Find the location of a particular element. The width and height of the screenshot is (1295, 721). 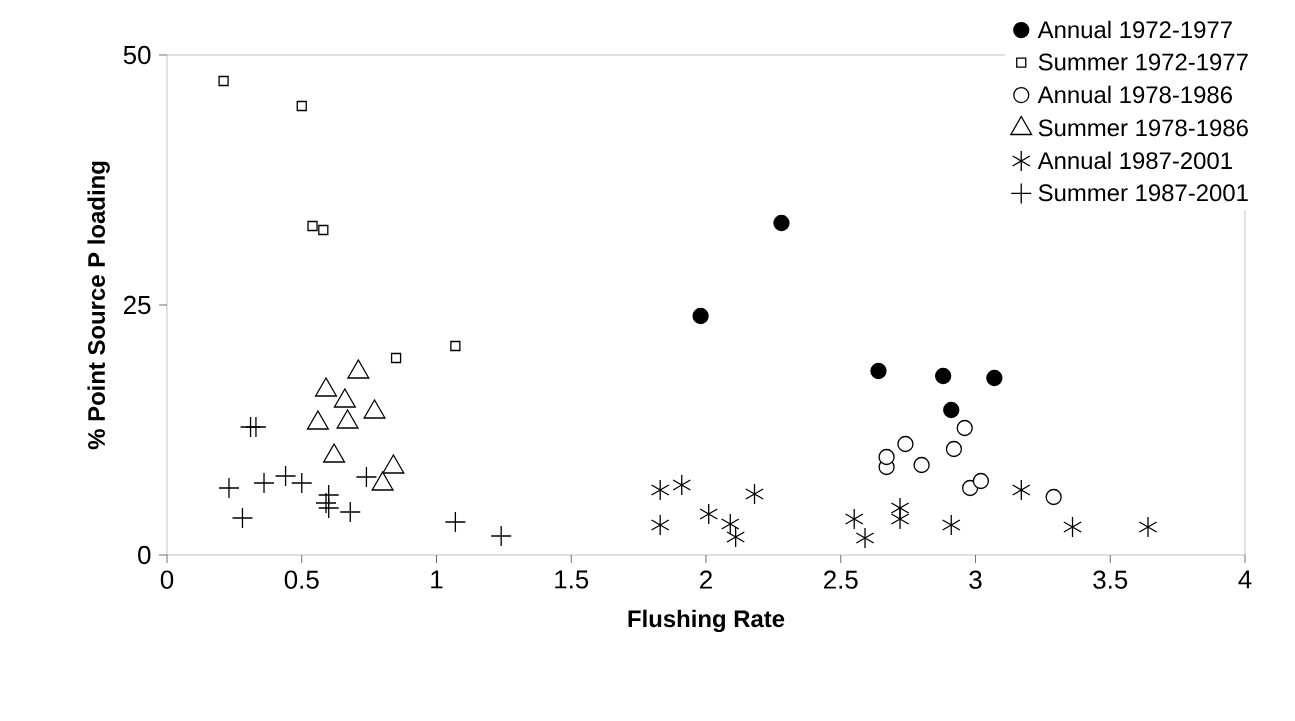

legend-label: Summer 1972-1977 is located at coordinates (1143, 62).